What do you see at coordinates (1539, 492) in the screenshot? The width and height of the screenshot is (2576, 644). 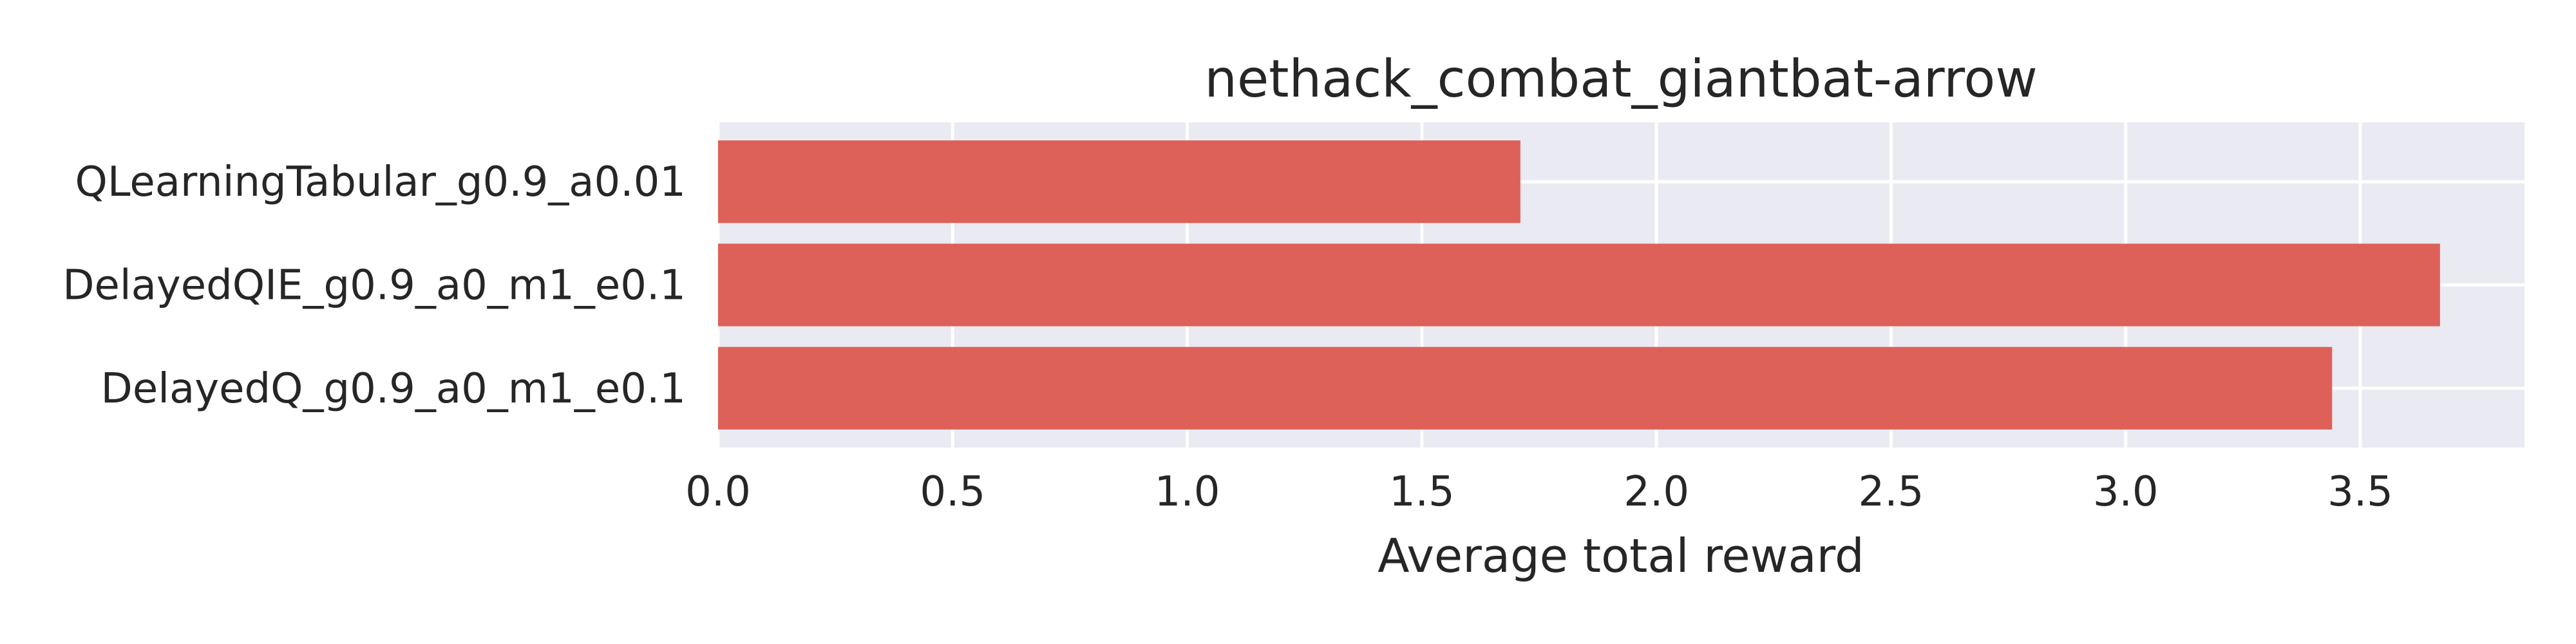 I see `x-tick-labels: 0.0 0.5 1.0 1.5 2.0 2.5 3.0 3.5` at bounding box center [1539, 492].